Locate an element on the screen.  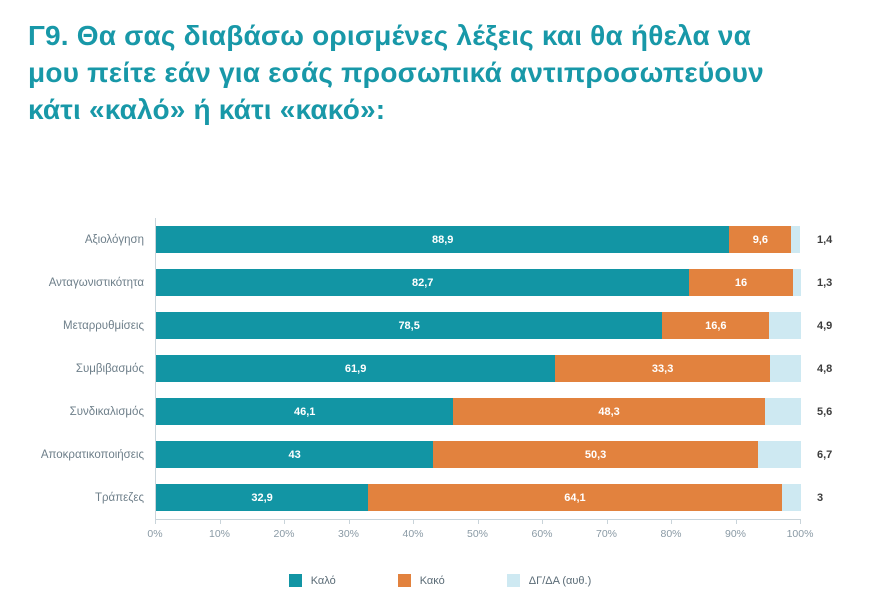
bar-track: 43 50,3 is located at coordinates (478, 454).